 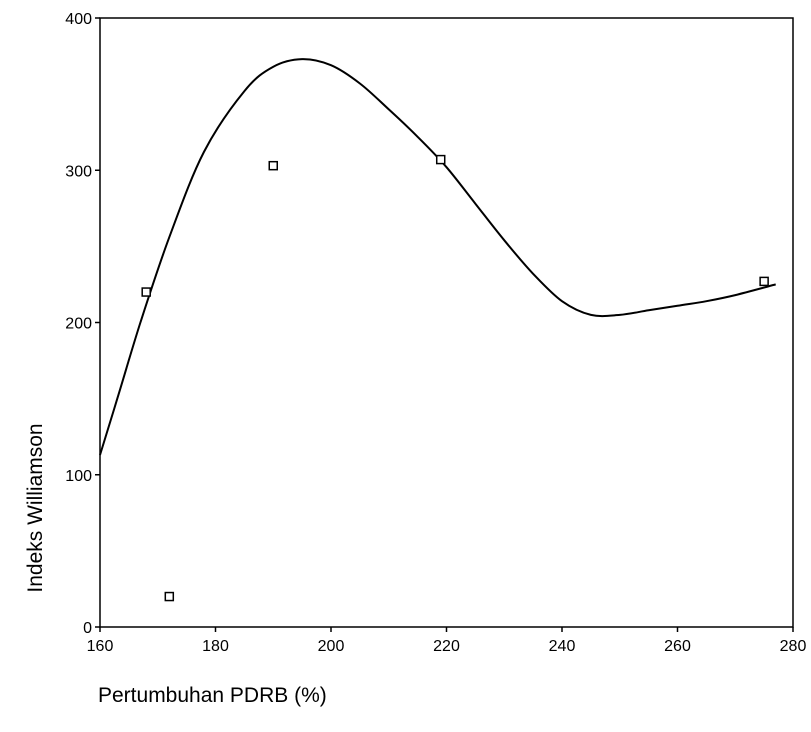 What do you see at coordinates (87, 628) in the screenshot?
I see `y-tick-label: 0` at bounding box center [87, 628].